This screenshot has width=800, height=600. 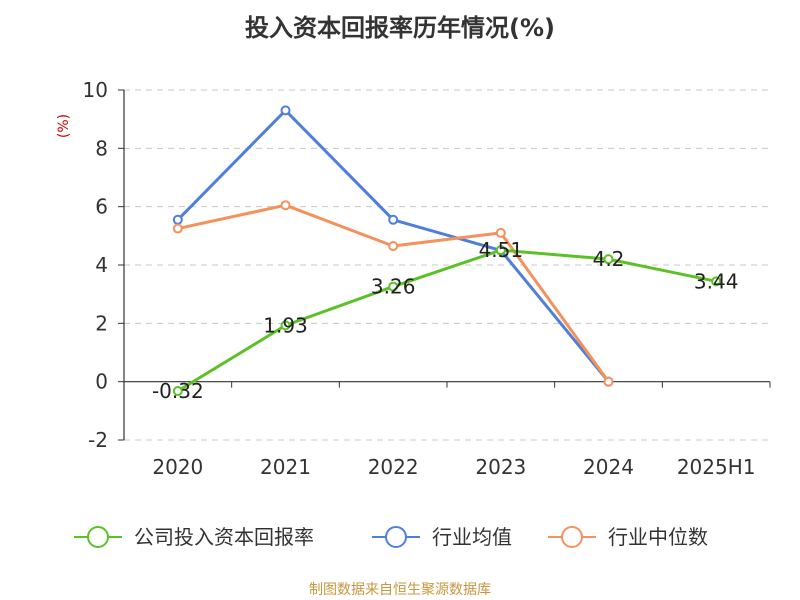 I want to click on y-tick-label: 10, so click(x=95, y=90).